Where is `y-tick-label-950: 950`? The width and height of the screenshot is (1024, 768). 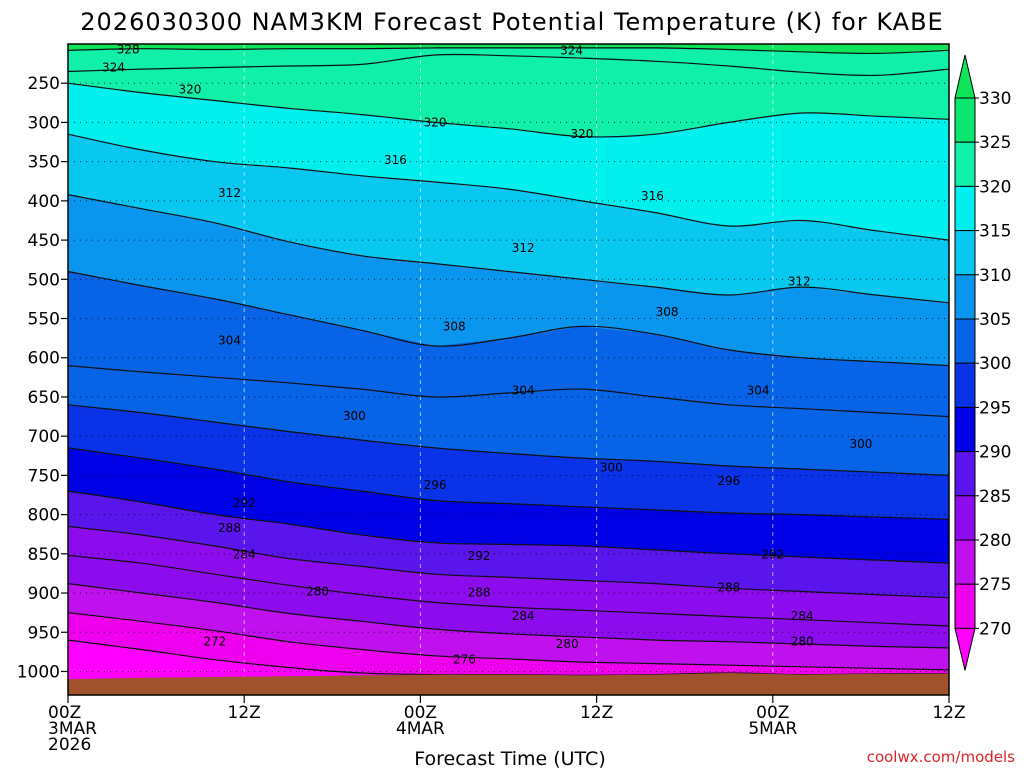 y-tick-label-950: 950 is located at coordinates (44, 633).